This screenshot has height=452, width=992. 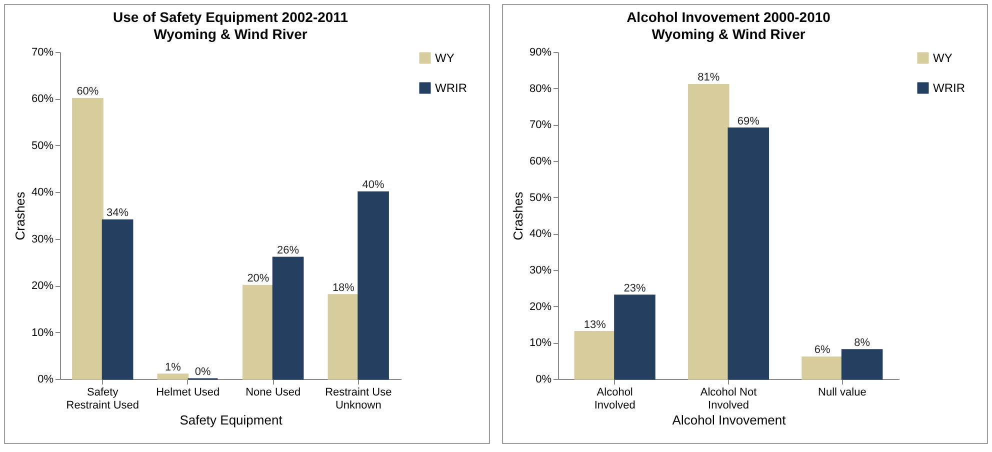 I want to click on data-label: 1%, so click(x=173, y=367).